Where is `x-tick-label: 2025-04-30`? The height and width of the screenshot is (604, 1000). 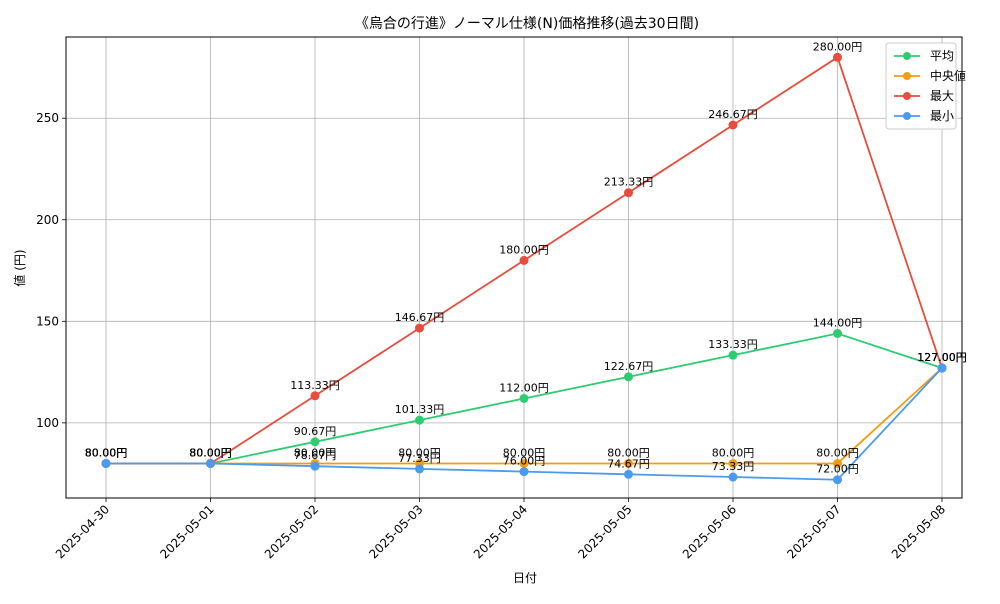
x-tick-label: 2025-04-30 is located at coordinates (82, 531).